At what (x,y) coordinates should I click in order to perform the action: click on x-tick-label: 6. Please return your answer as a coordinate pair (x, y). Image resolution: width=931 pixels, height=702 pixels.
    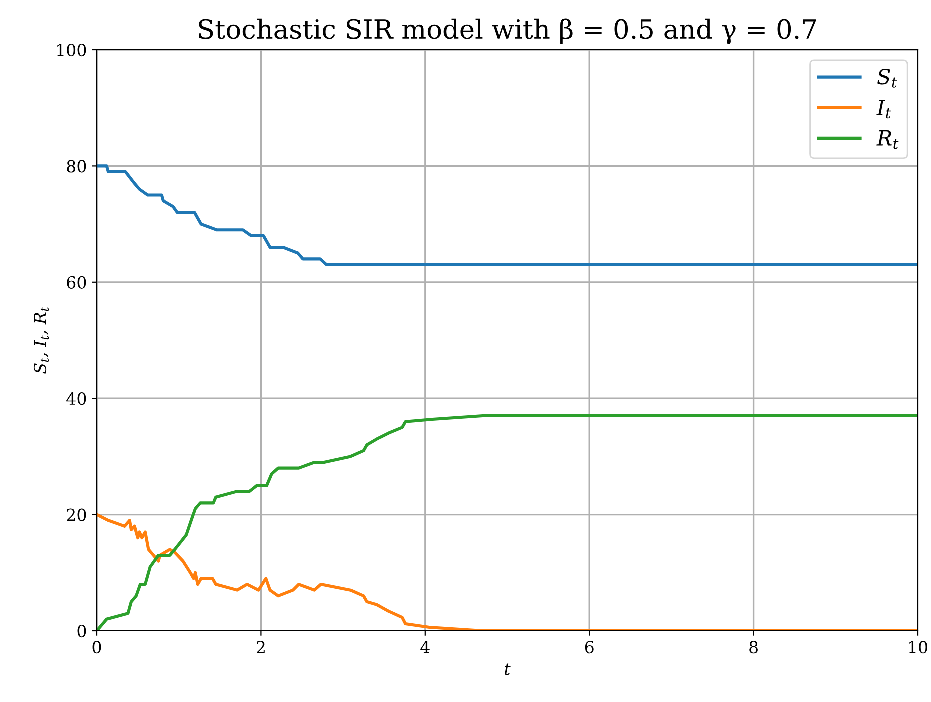
    Looking at the image, I should click on (589, 647).